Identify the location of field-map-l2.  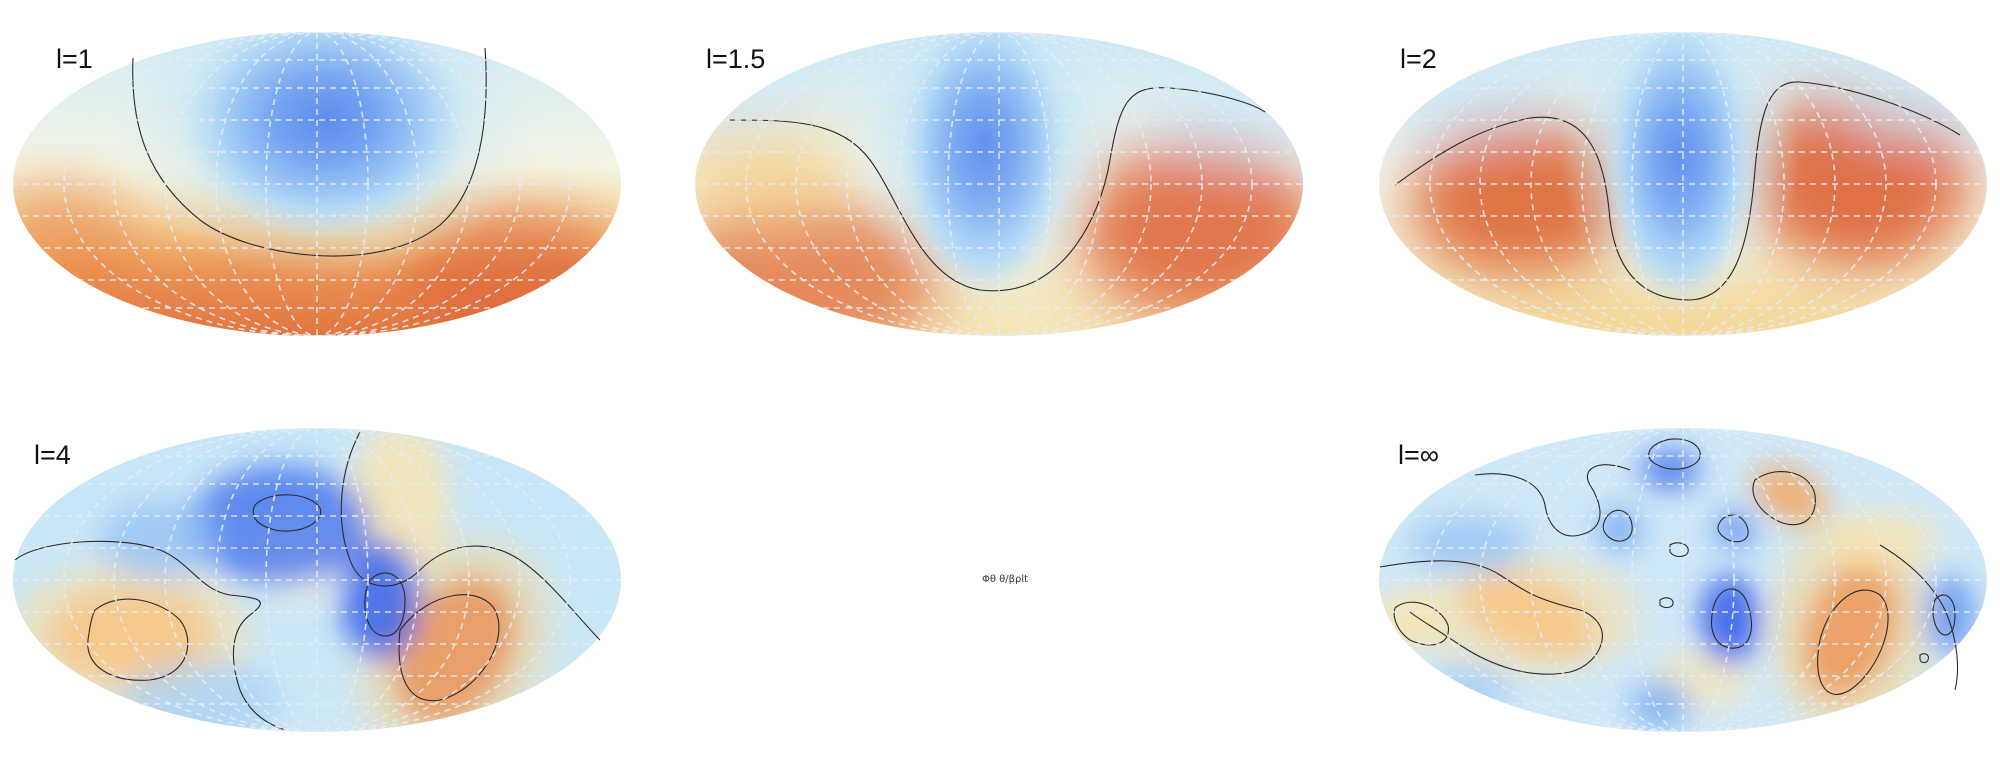
(1683, 184).